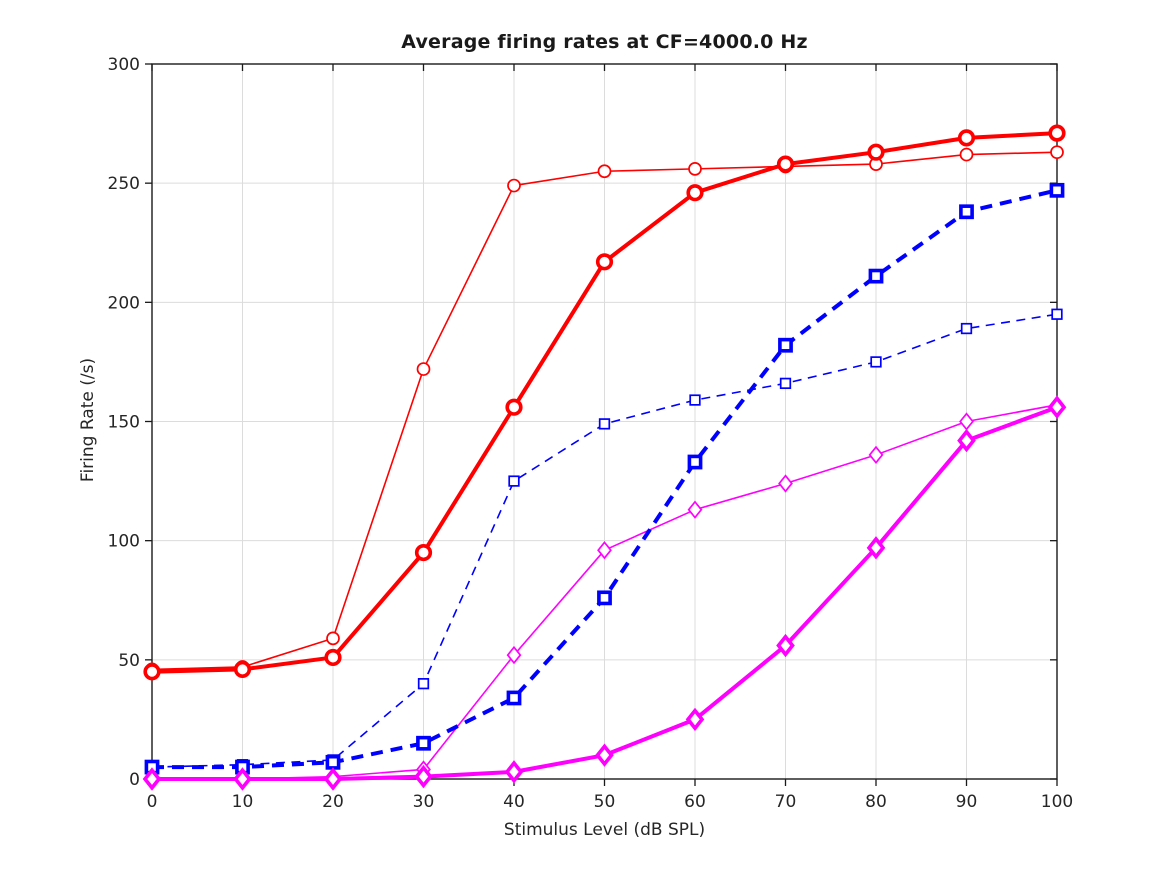 This screenshot has height=875, width=1167. What do you see at coordinates (129, 661) in the screenshot?
I see `y-tick-label: 50` at bounding box center [129, 661].